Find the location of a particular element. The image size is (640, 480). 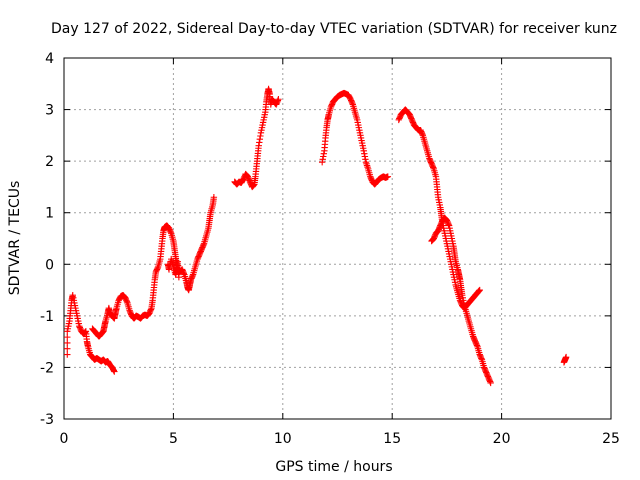

y-tick-label: 2 is located at coordinates (49, 162).